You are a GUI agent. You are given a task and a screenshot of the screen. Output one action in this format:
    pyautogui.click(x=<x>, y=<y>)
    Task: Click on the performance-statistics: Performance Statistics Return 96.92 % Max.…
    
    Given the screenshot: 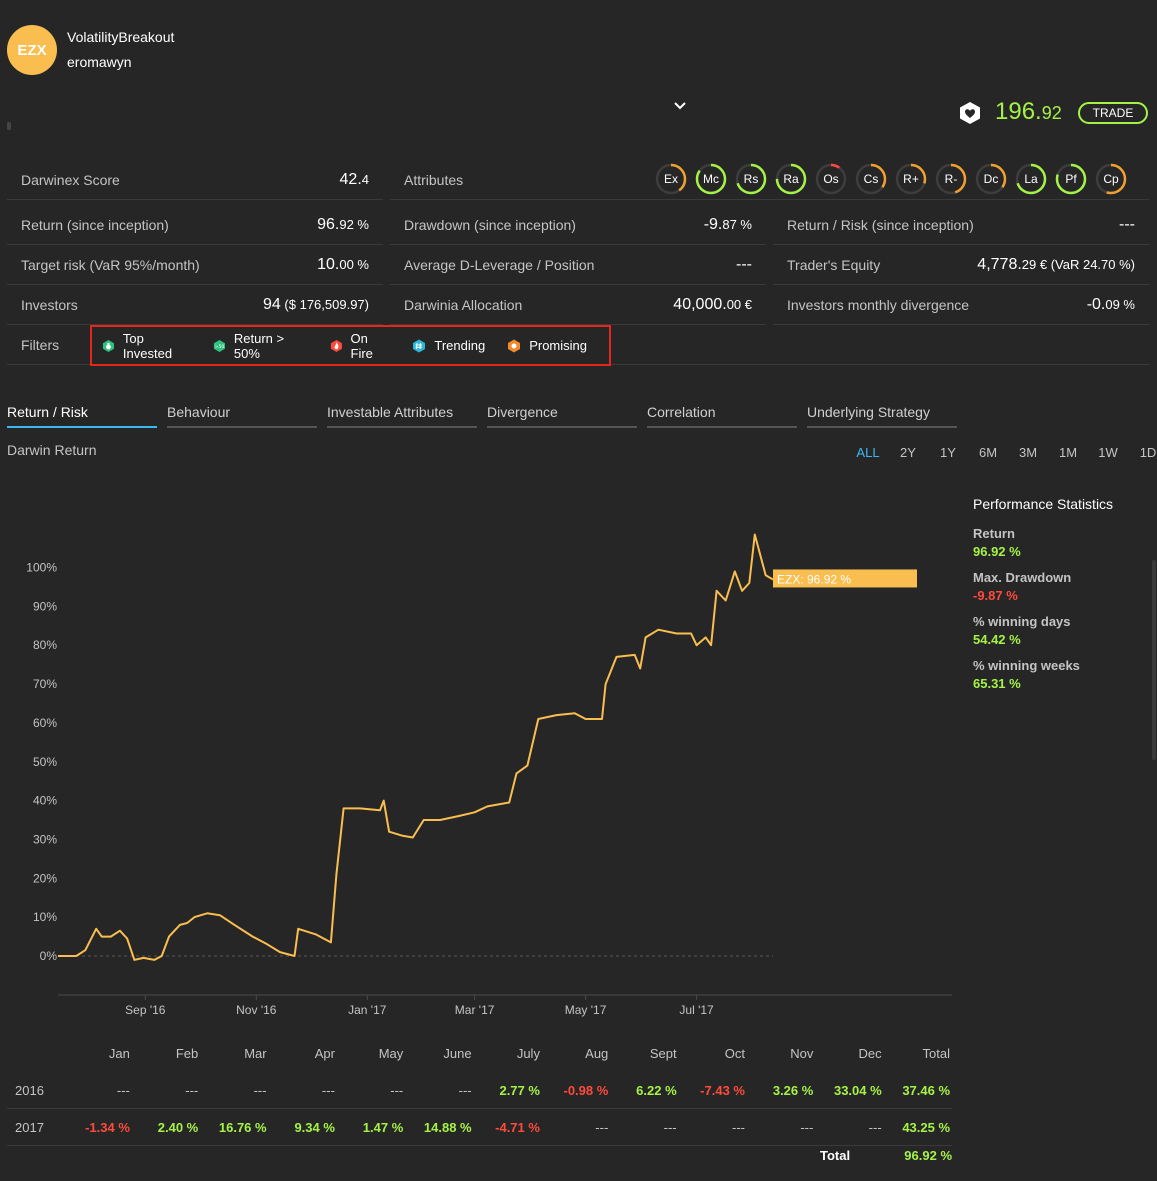 What is the action you would take?
    pyautogui.click(x=1063, y=599)
    